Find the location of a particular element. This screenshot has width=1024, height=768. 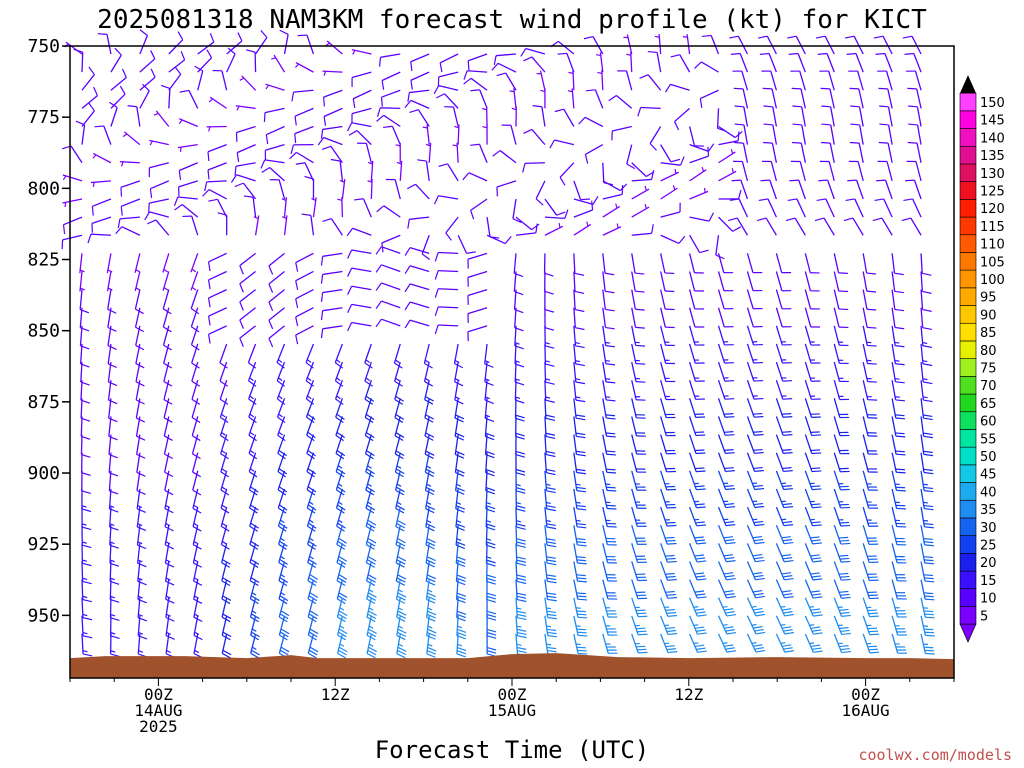

y-tick-label: 950 is located at coordinates (43, 615).